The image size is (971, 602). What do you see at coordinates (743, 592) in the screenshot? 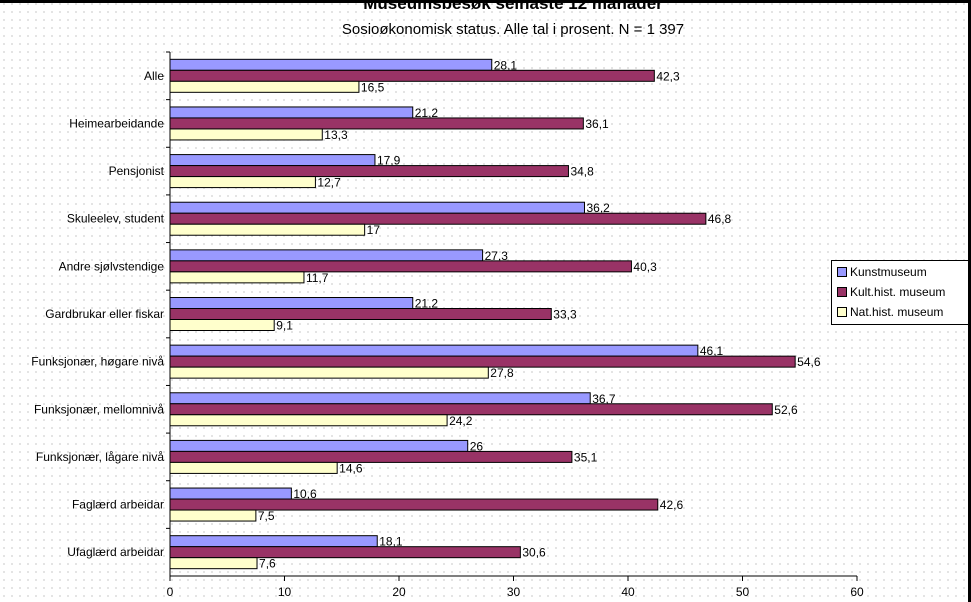
I see `x-tick-label: 50` at bounding box center [743, 592].